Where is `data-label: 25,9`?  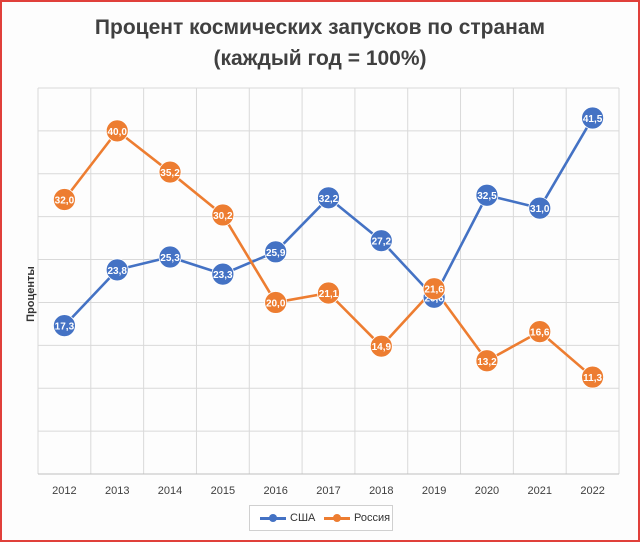
data-label: 25,9 is located at coordinates (276, 253).